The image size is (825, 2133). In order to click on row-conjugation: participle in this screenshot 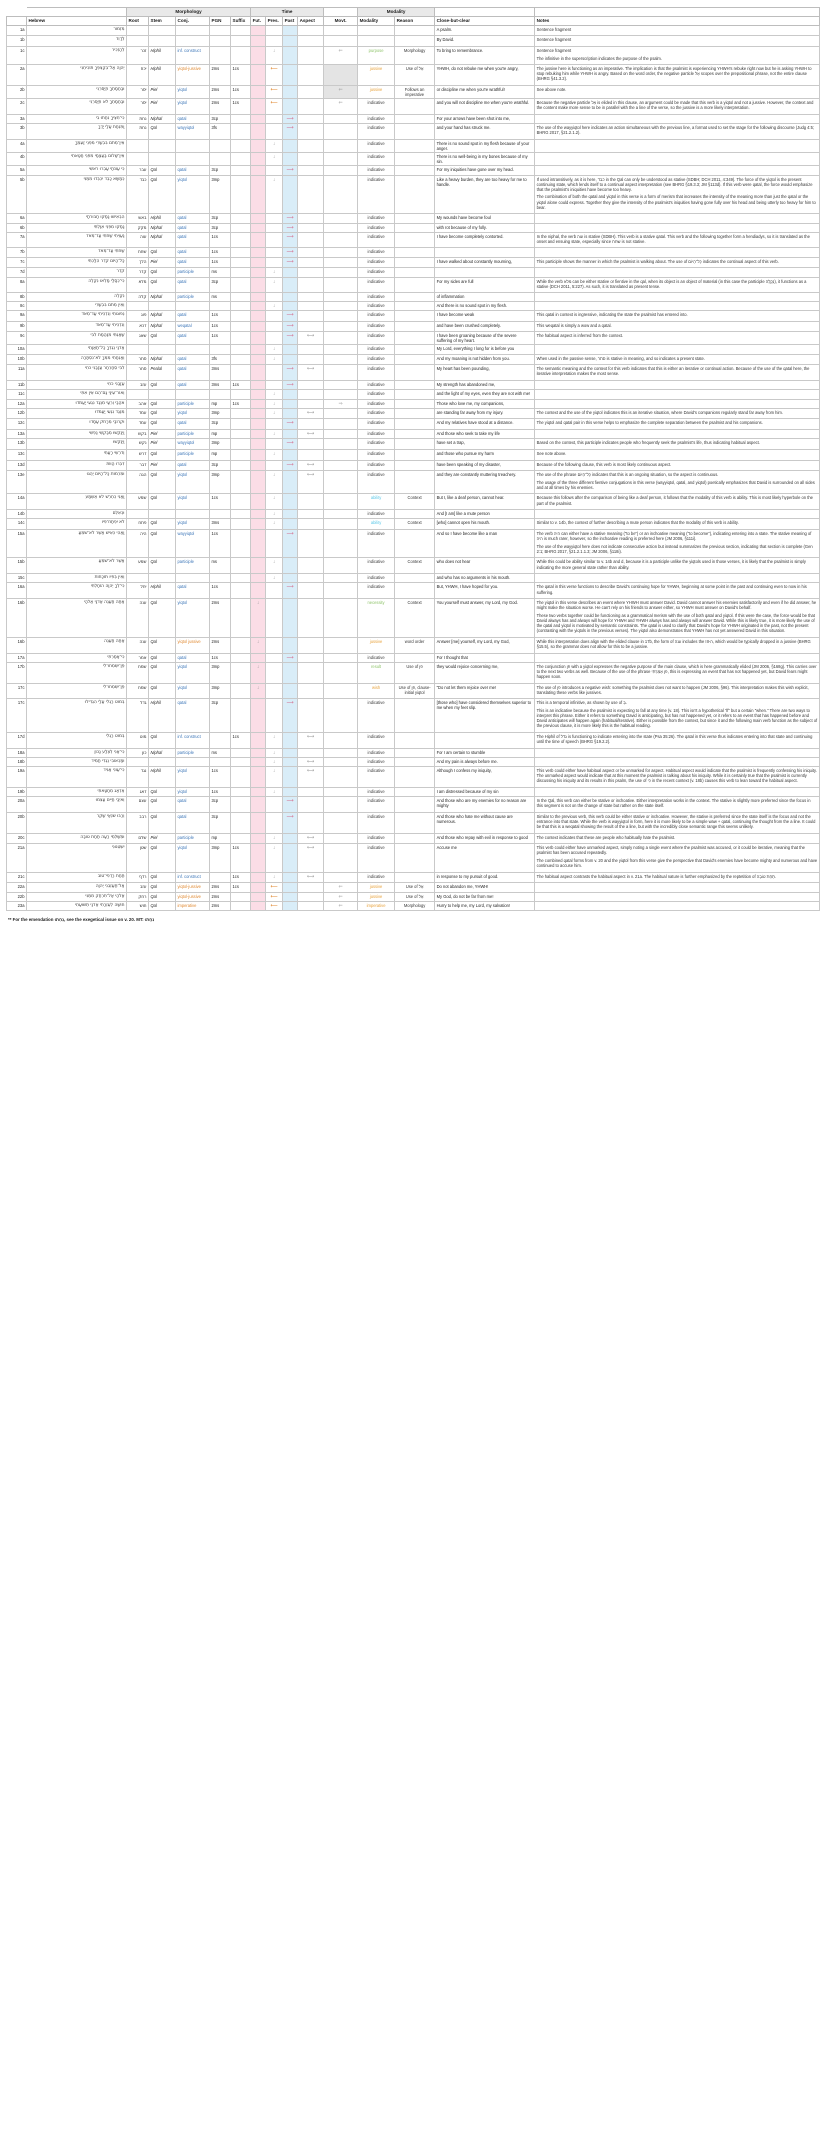, I will do `click(192, 566)`.